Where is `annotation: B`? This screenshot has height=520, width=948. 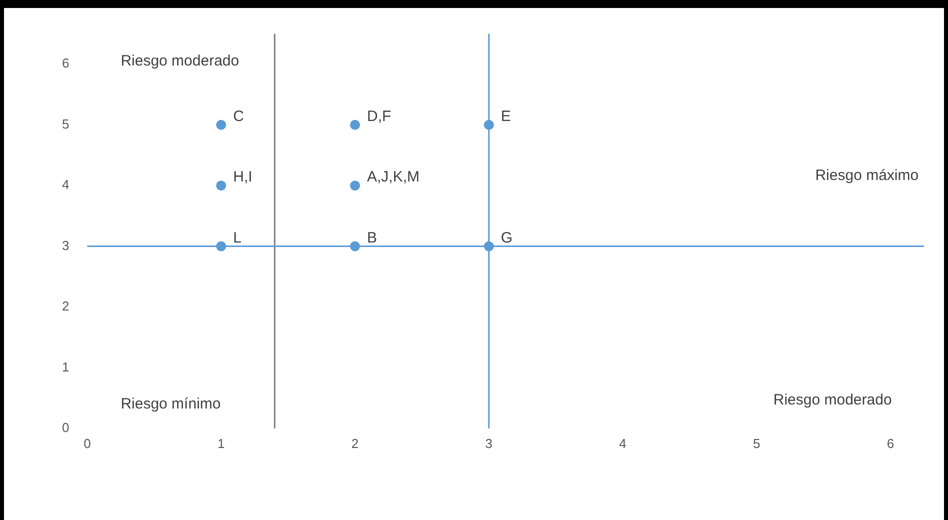 annotation: B is located at coordinates (372, 237).